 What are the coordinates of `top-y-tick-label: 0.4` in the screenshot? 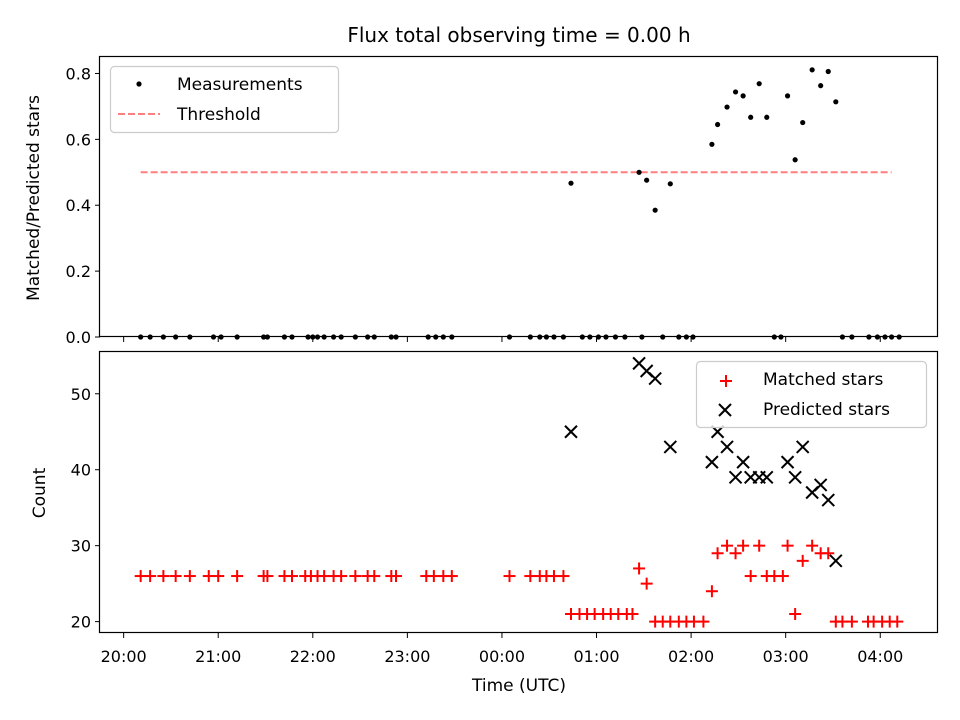 It's located at (78, 205).